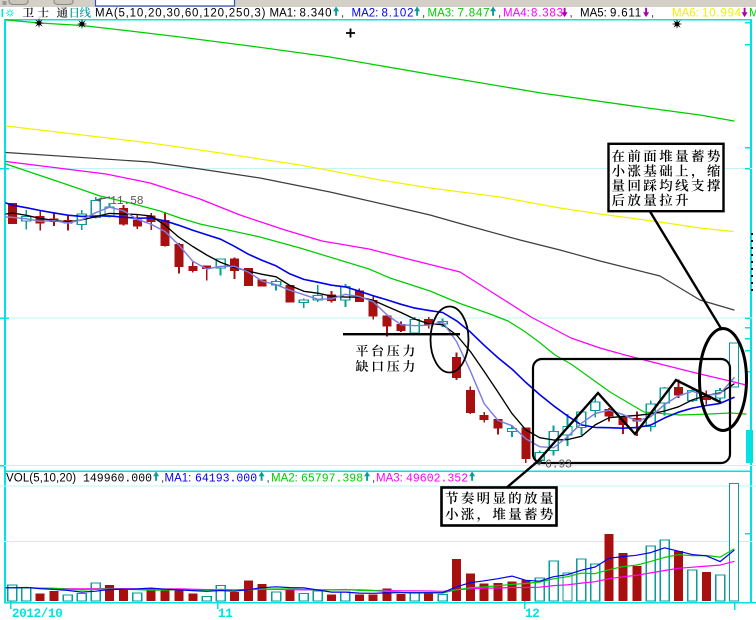 The height and width of the screenshot is (620, 756). I want to click on svg-text: 12, so click(532, 613).